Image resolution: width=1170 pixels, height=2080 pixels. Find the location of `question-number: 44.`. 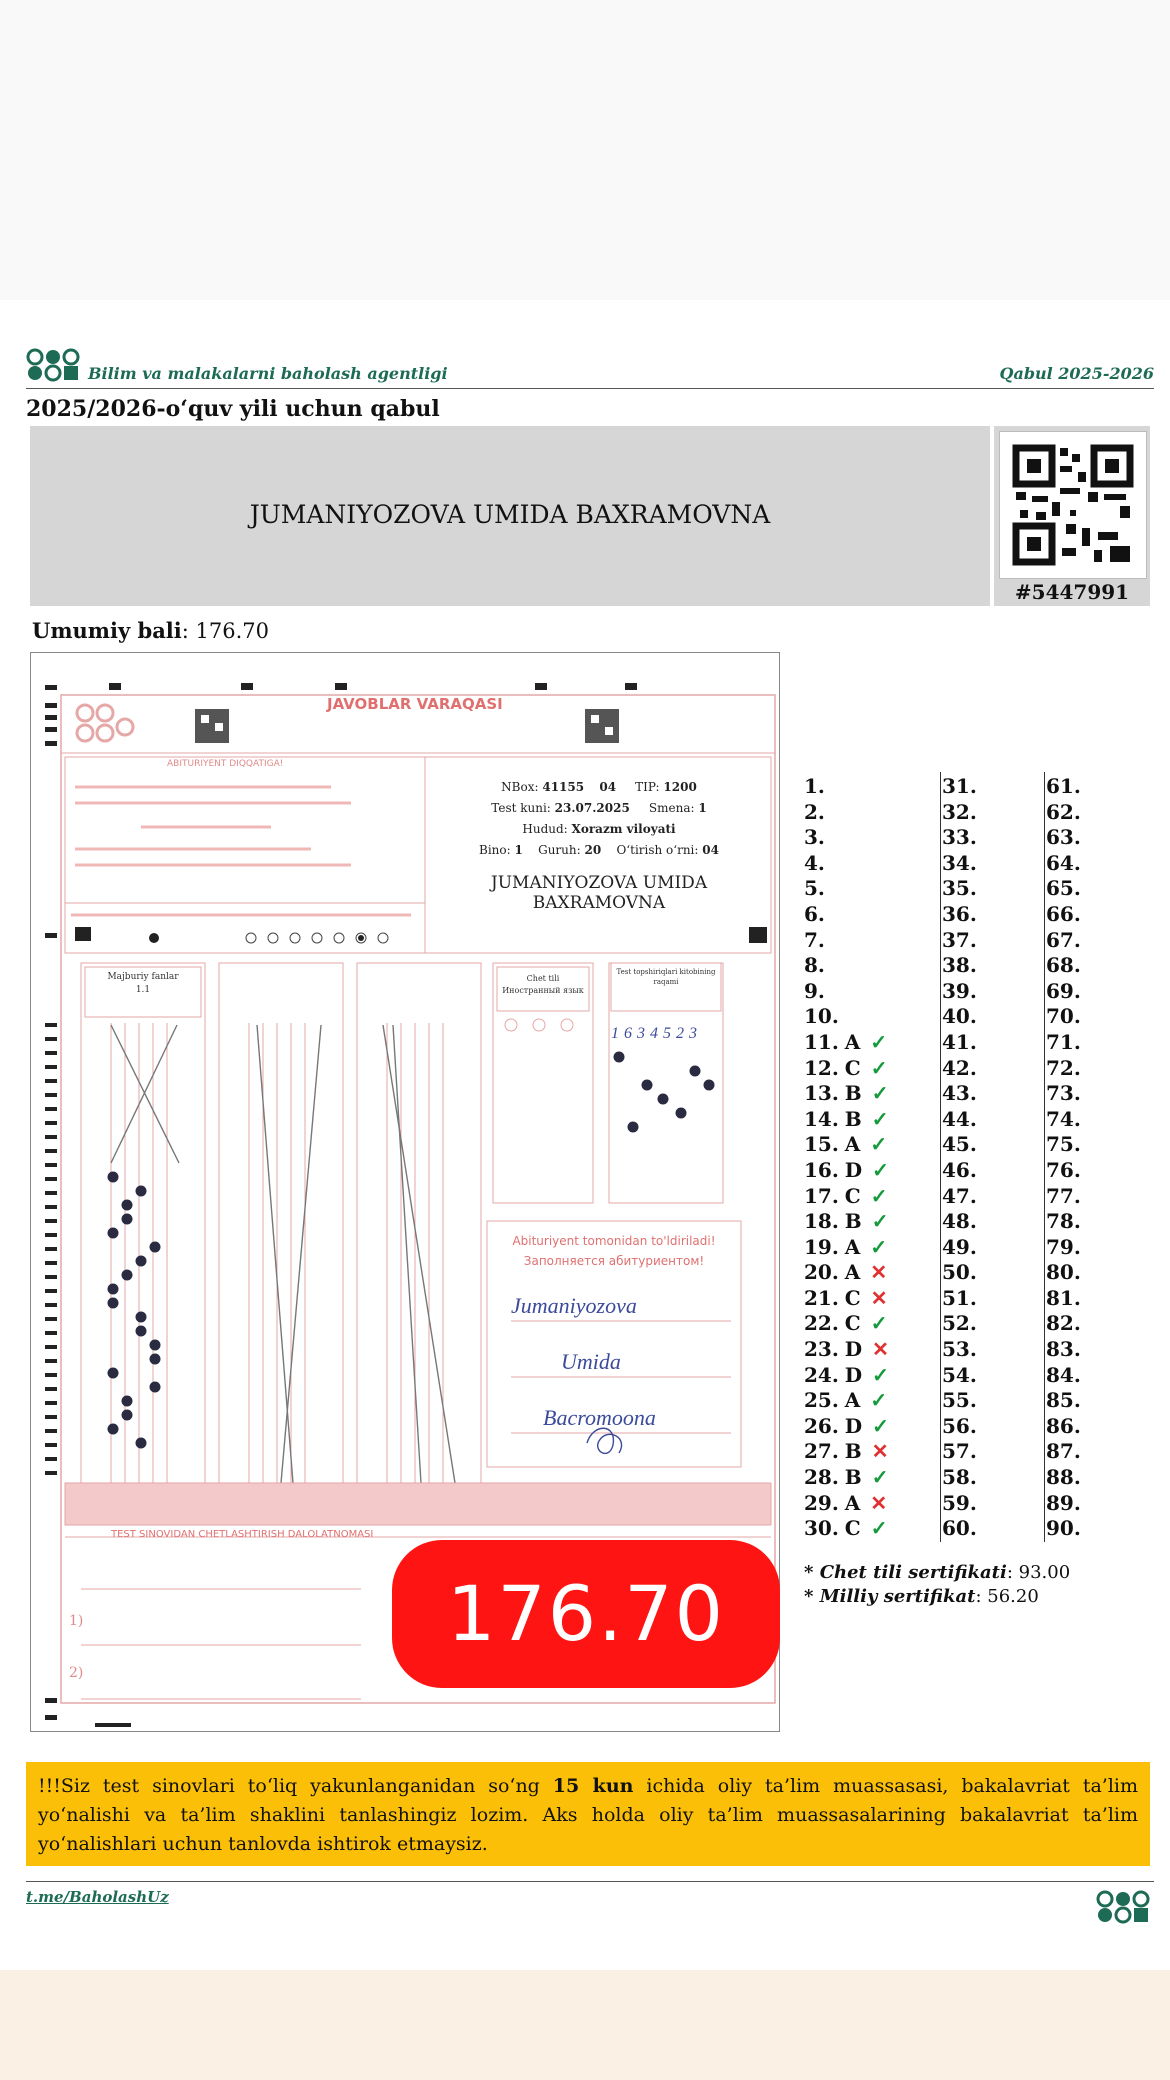

question-number: 44. is located at coordinates (959, 1118).